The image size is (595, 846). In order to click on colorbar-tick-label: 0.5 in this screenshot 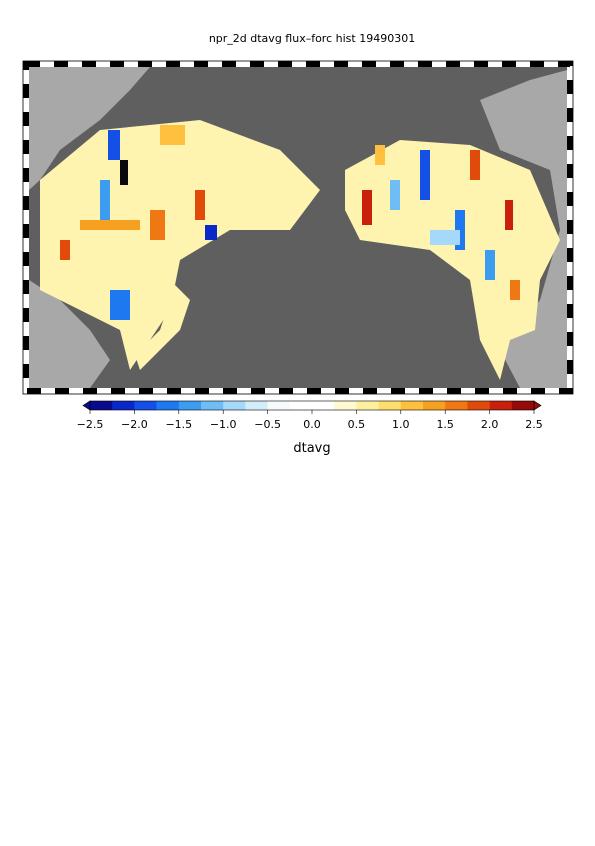, I will do `click(357, 424)`.